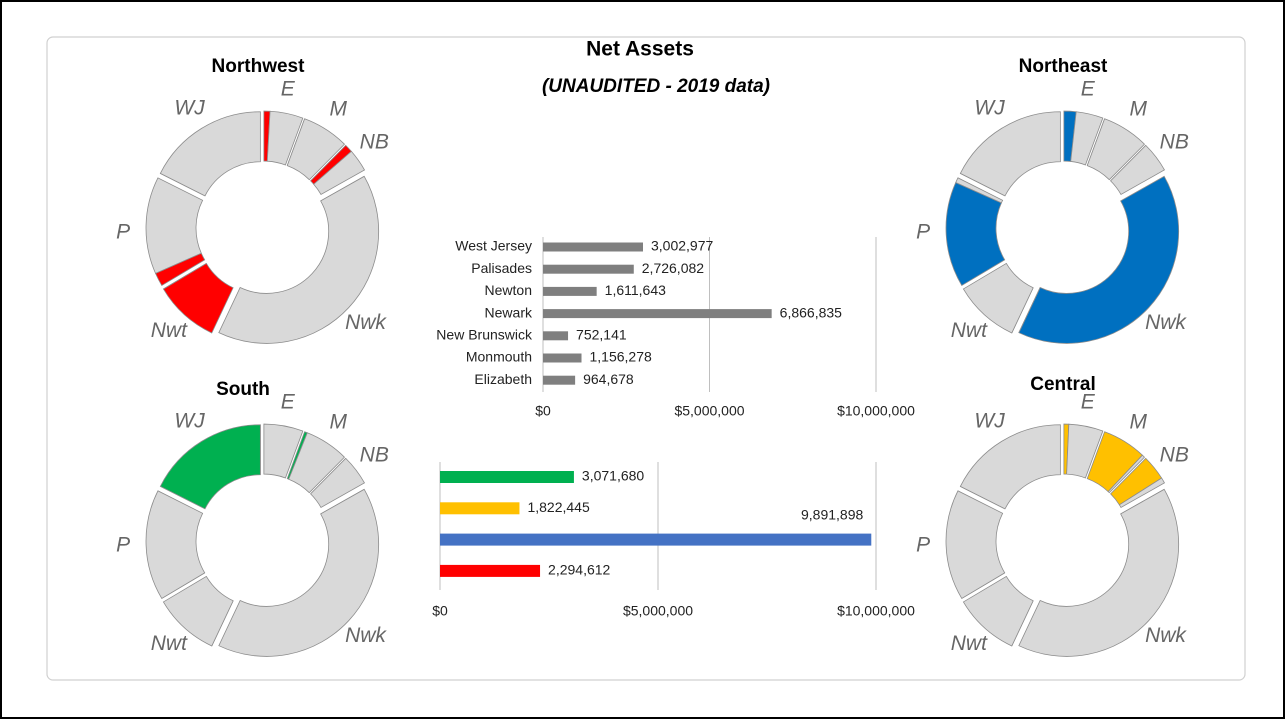  I want to click on category-label: Newton, so click(508, 290).